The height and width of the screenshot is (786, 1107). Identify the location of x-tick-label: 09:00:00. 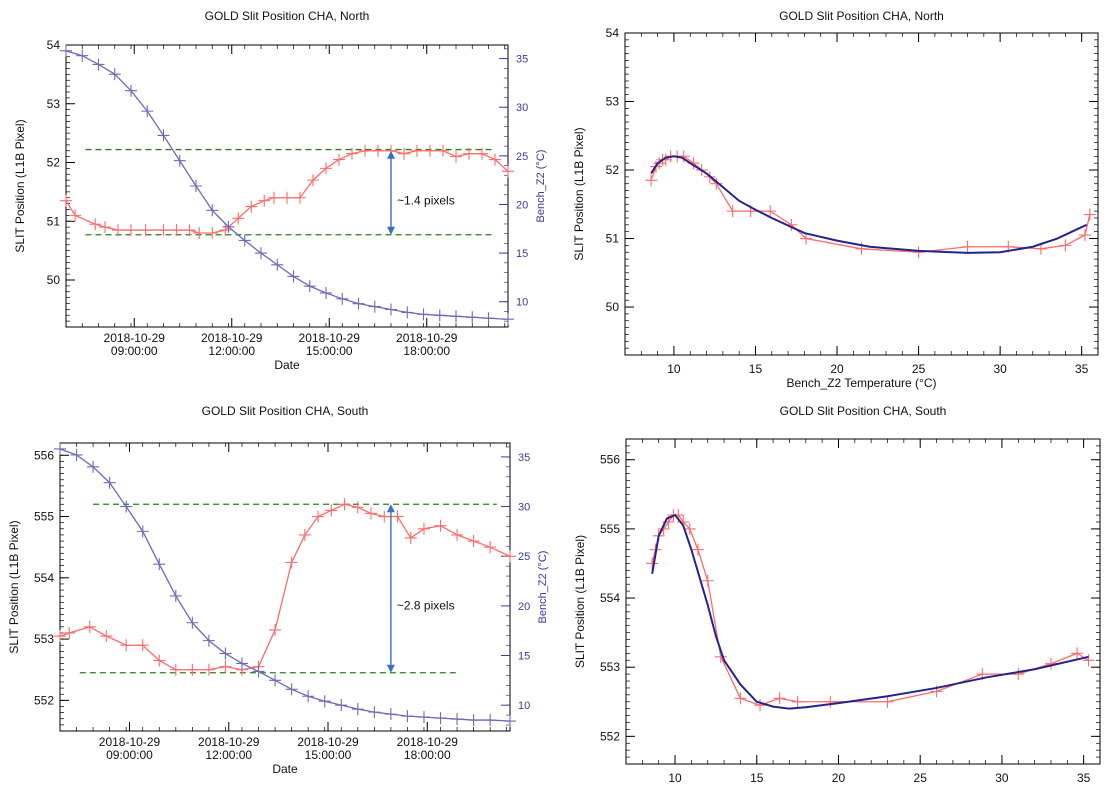
(134, 351).